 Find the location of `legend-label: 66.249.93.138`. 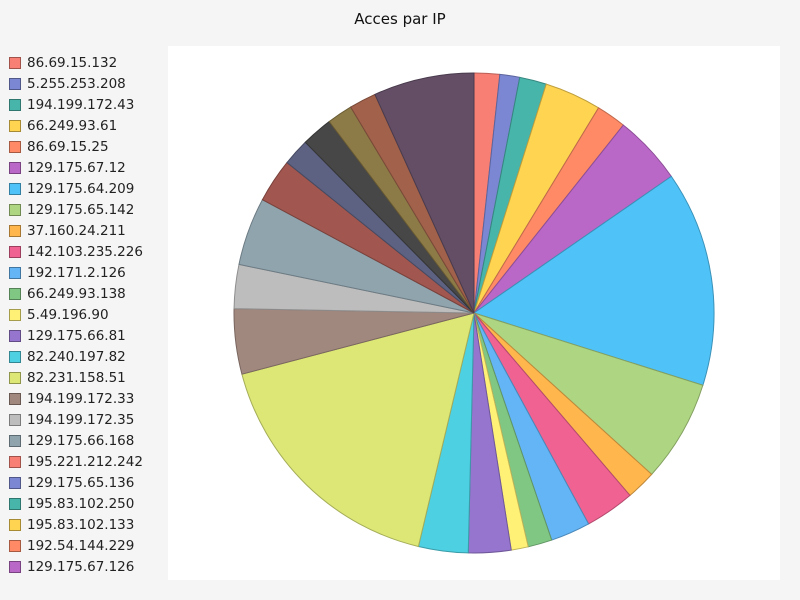

legend-label: 66.249.93.138 is located at coordinates (76, 293).